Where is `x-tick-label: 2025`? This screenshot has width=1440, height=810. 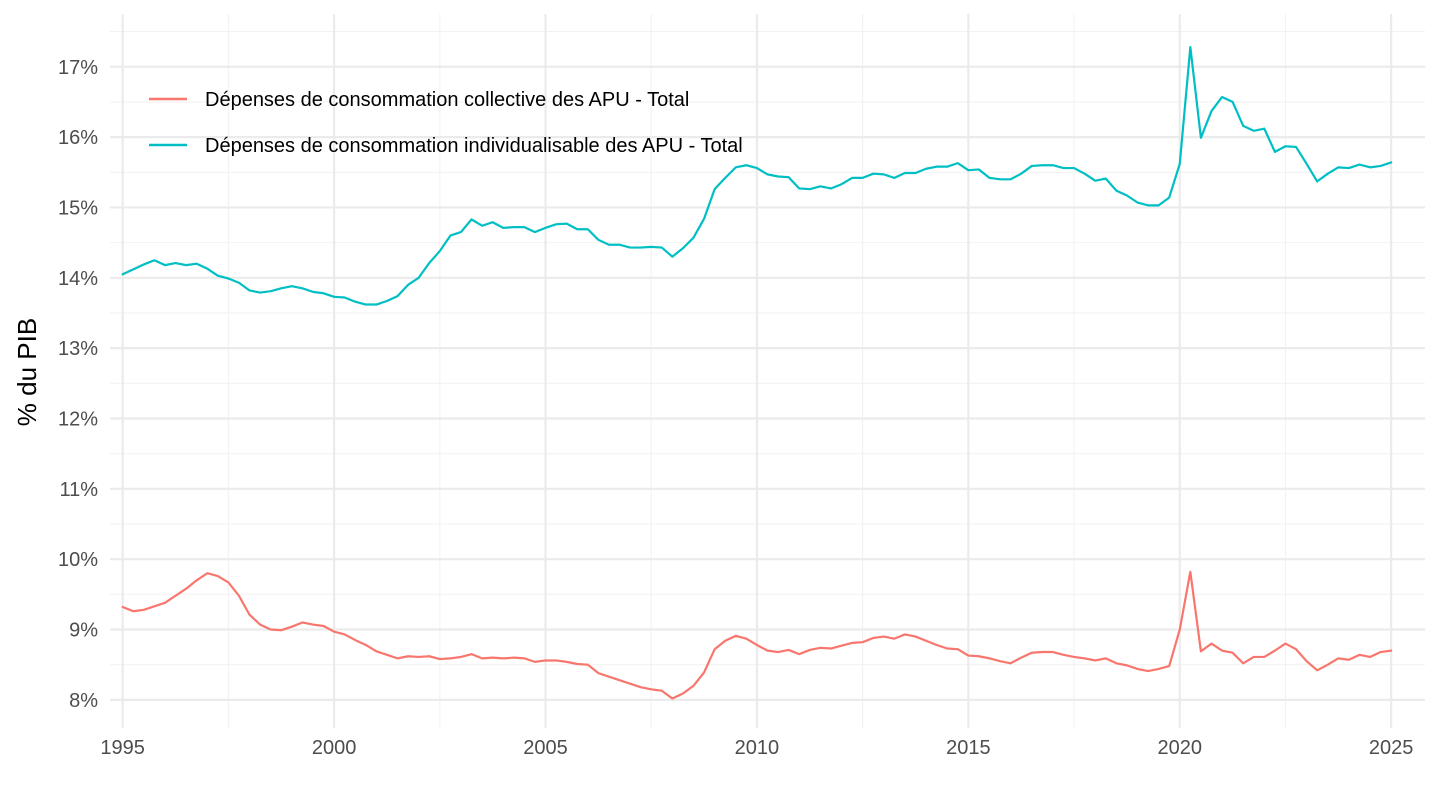
x-tick-label: 2025 is located at coordinates (1391, 748).